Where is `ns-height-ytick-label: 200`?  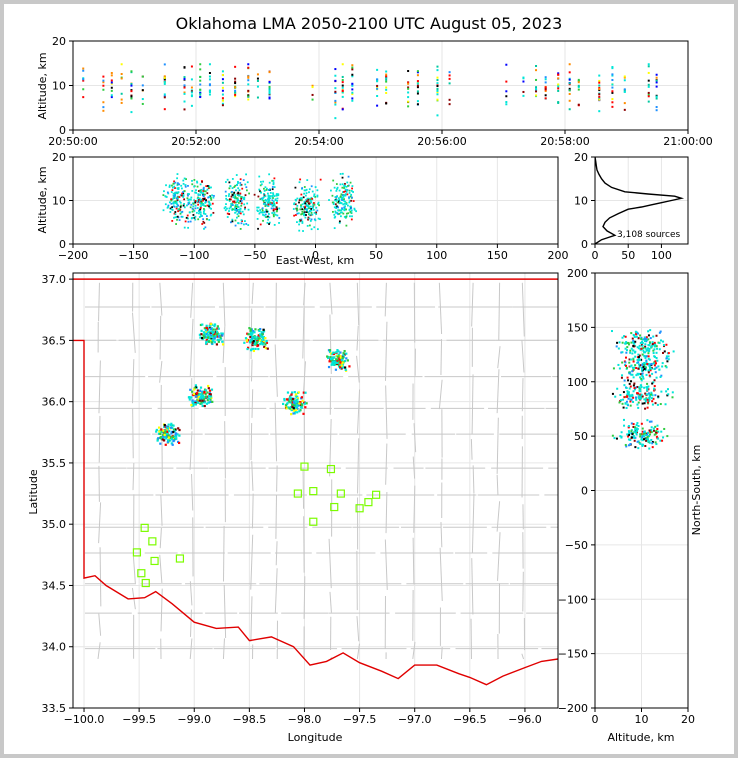
ns-height-ytick-label: 200 is located at coordinates (577, 273).